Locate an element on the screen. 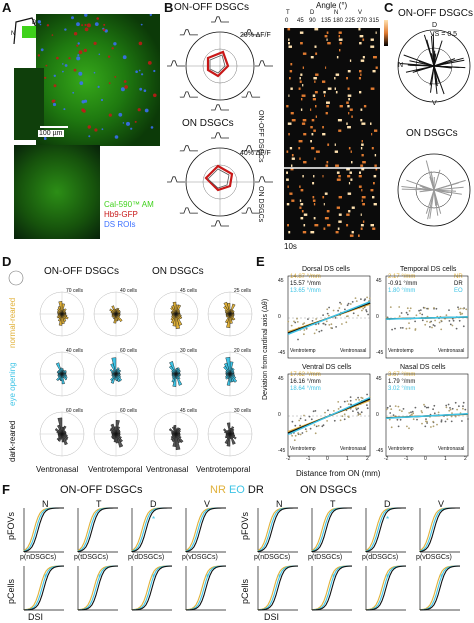 The height and width of the screenshot is (623, 474). legend-ds-rois: DS ROIs is located at coordinates (120, 224).